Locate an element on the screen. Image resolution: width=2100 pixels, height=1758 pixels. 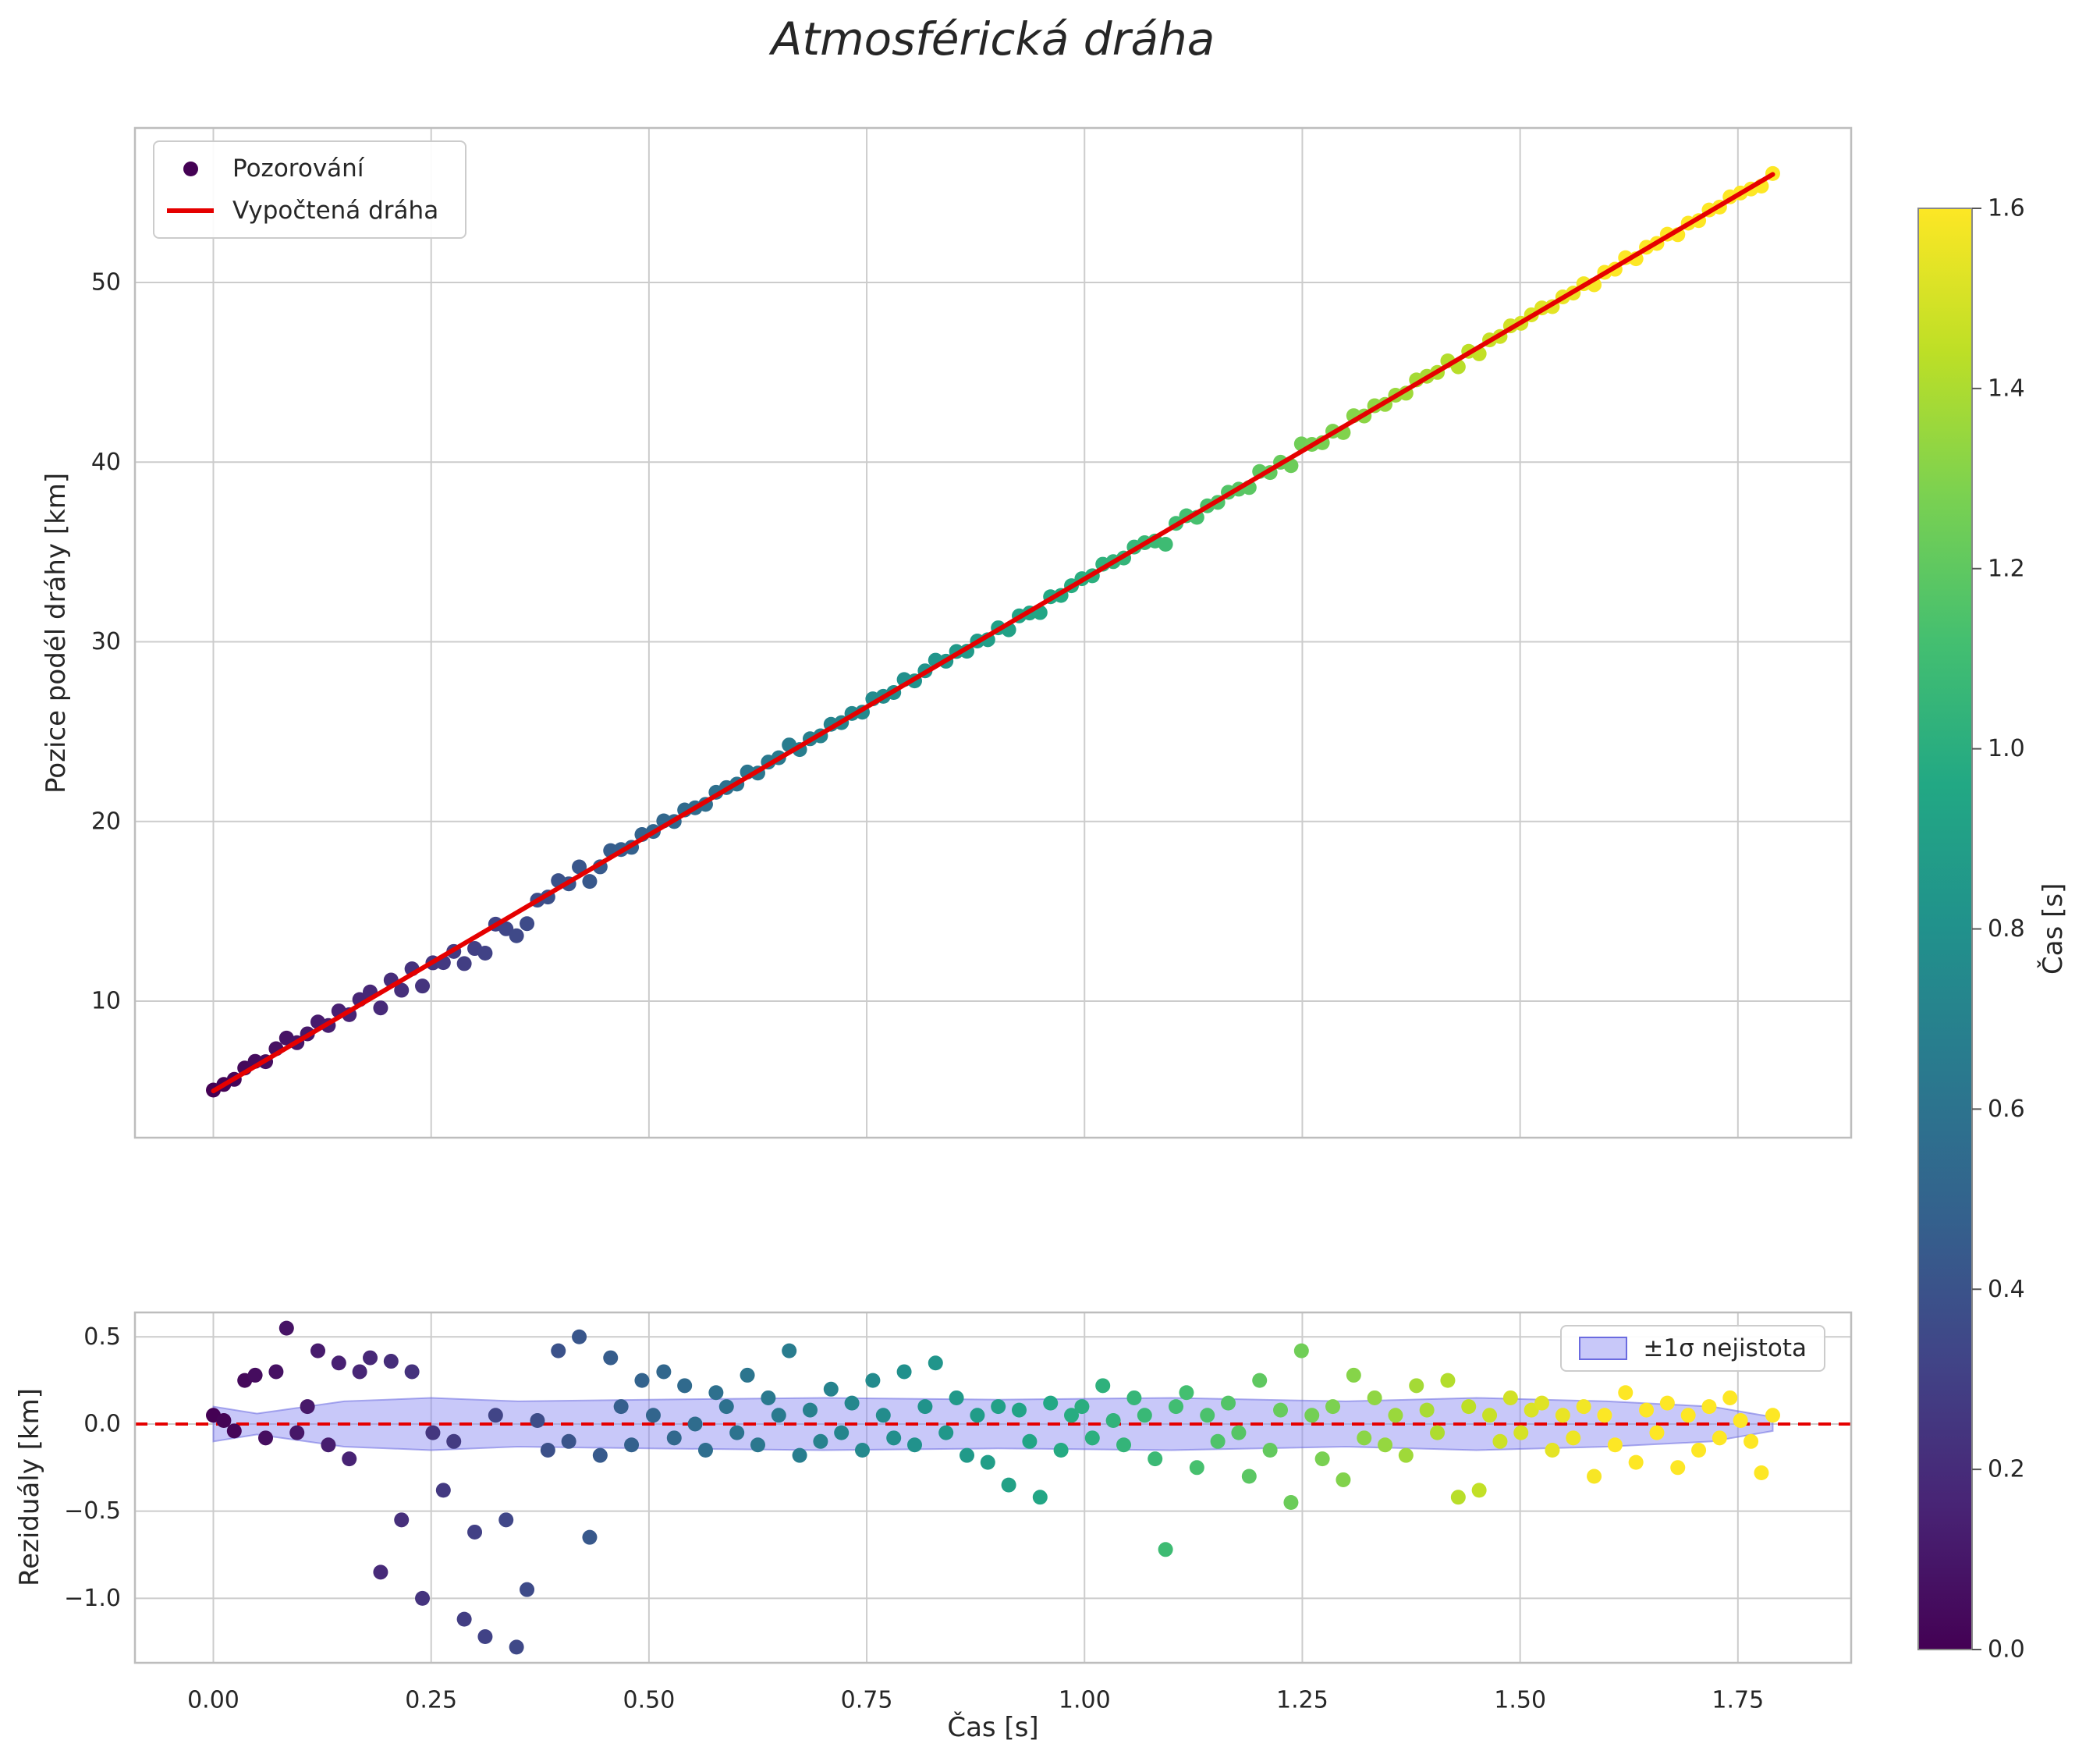
colorbar-tick-label: 0.6 is located at coordinates (2006, 1109).